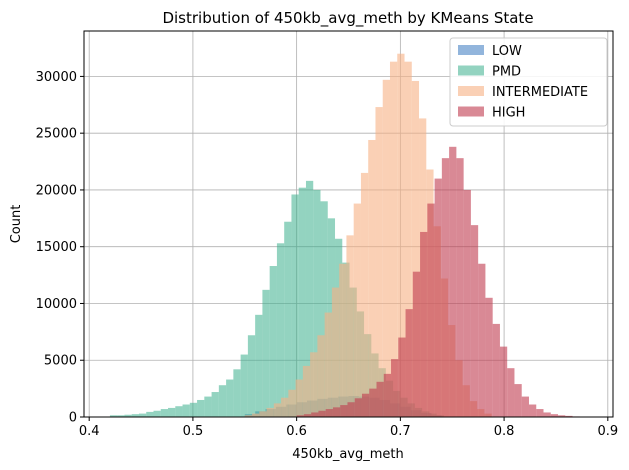 This screenshot has height=470, width=629. I want to click on x-tick-label: 0.6, so click(296, 431).